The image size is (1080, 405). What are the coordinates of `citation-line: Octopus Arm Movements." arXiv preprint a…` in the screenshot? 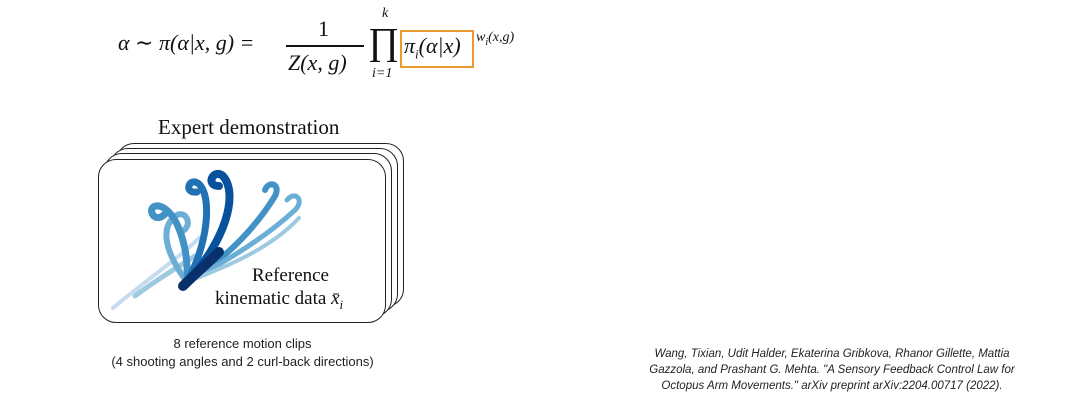 It's located at (832, 386).